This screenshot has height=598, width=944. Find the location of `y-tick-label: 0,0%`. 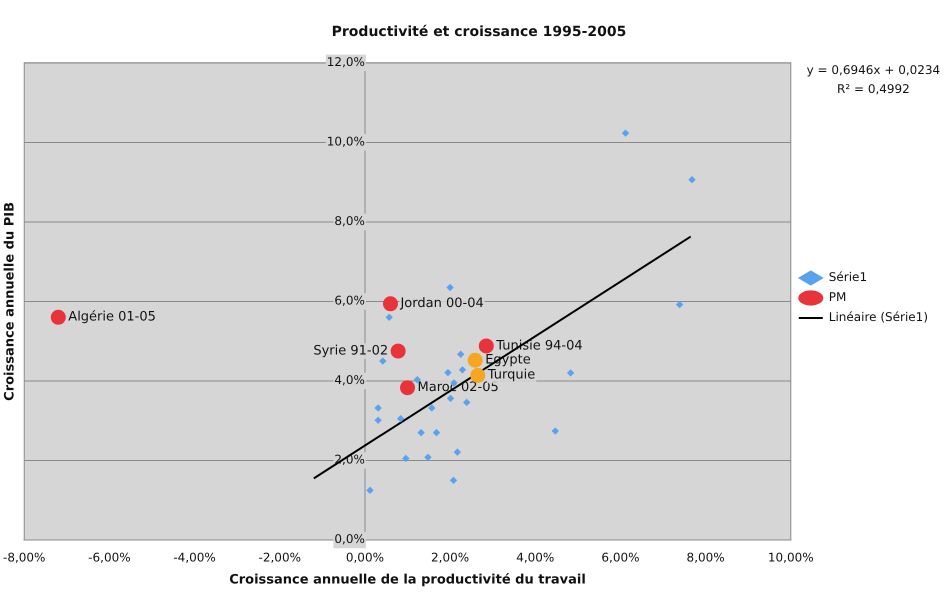

y-tick-label: 0,0% is located at coordinates (349, 539).